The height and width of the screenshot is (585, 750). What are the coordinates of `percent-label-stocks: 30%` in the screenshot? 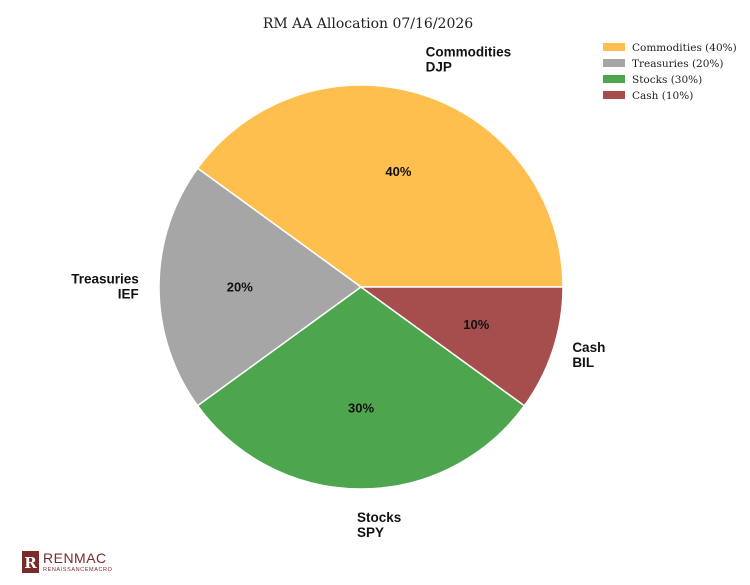 It's located at (361, 408).